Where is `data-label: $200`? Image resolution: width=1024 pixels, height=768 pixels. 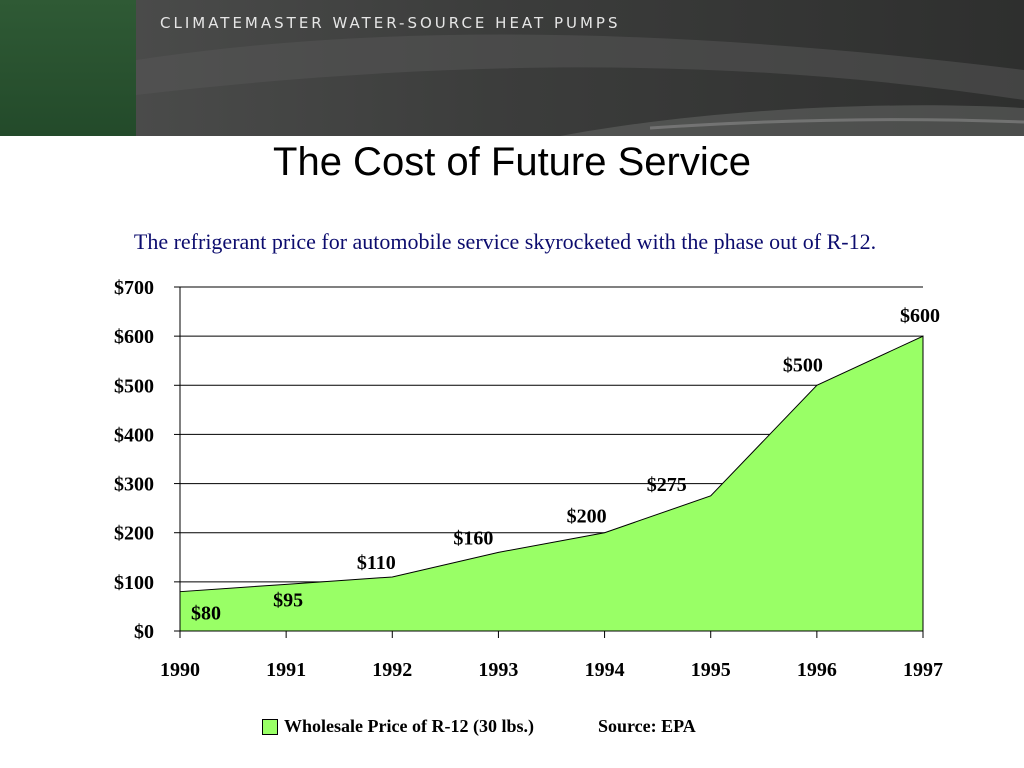 data-label: $200 is located at coordinates (587, 517).